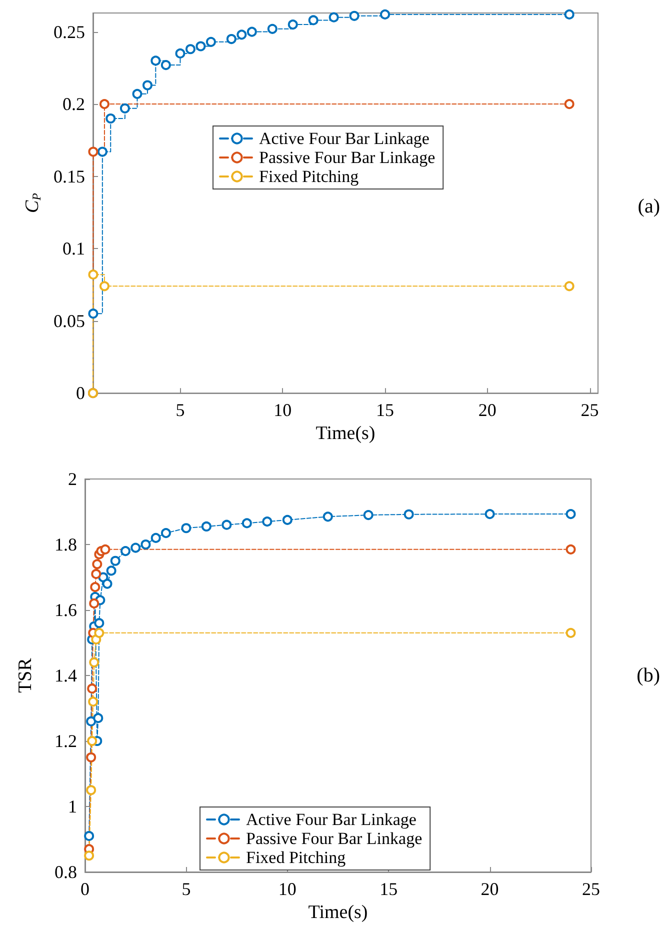  What do you see at coordinates (649, 207) in the screenshot?
I see `text: (a)` at bounding box center [649, 207].